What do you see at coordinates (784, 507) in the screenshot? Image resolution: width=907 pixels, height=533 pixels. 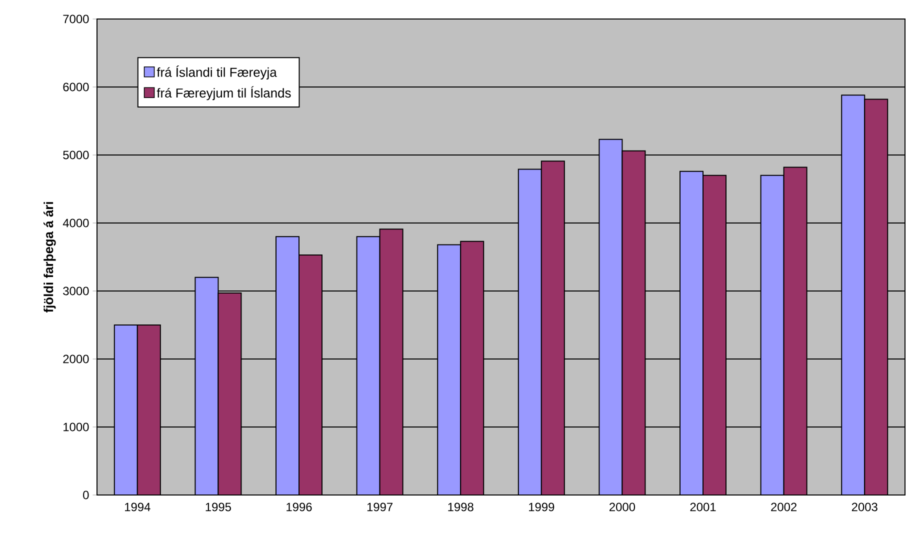 I see `x-tick-label: 2002` at bounding box center [784, 507].